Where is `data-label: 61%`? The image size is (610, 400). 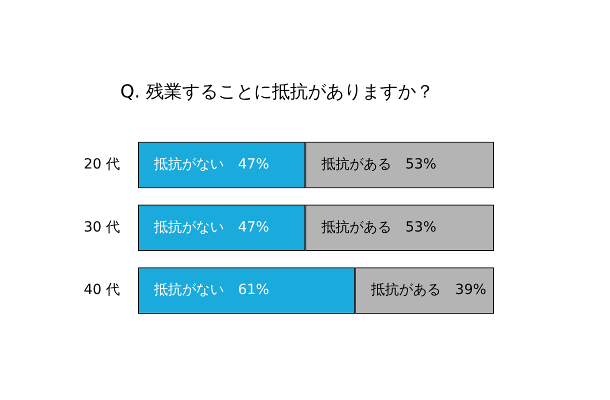 data-label: 61% is located at coordinates (254, 290).